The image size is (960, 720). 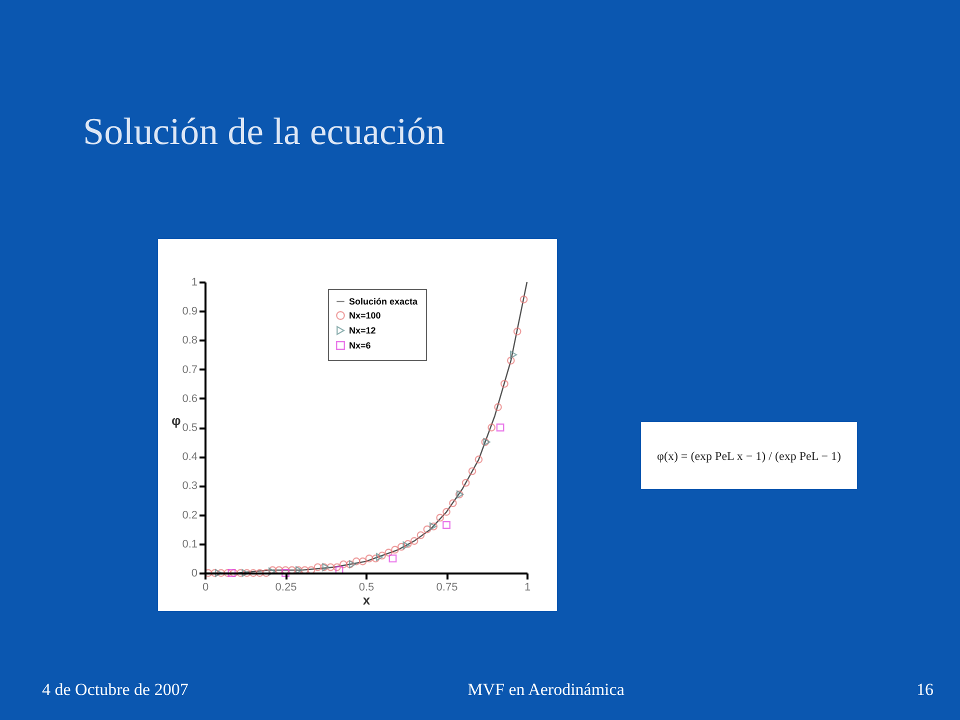 I want to click on x-axis-title: x, so click(x=366, y=600).